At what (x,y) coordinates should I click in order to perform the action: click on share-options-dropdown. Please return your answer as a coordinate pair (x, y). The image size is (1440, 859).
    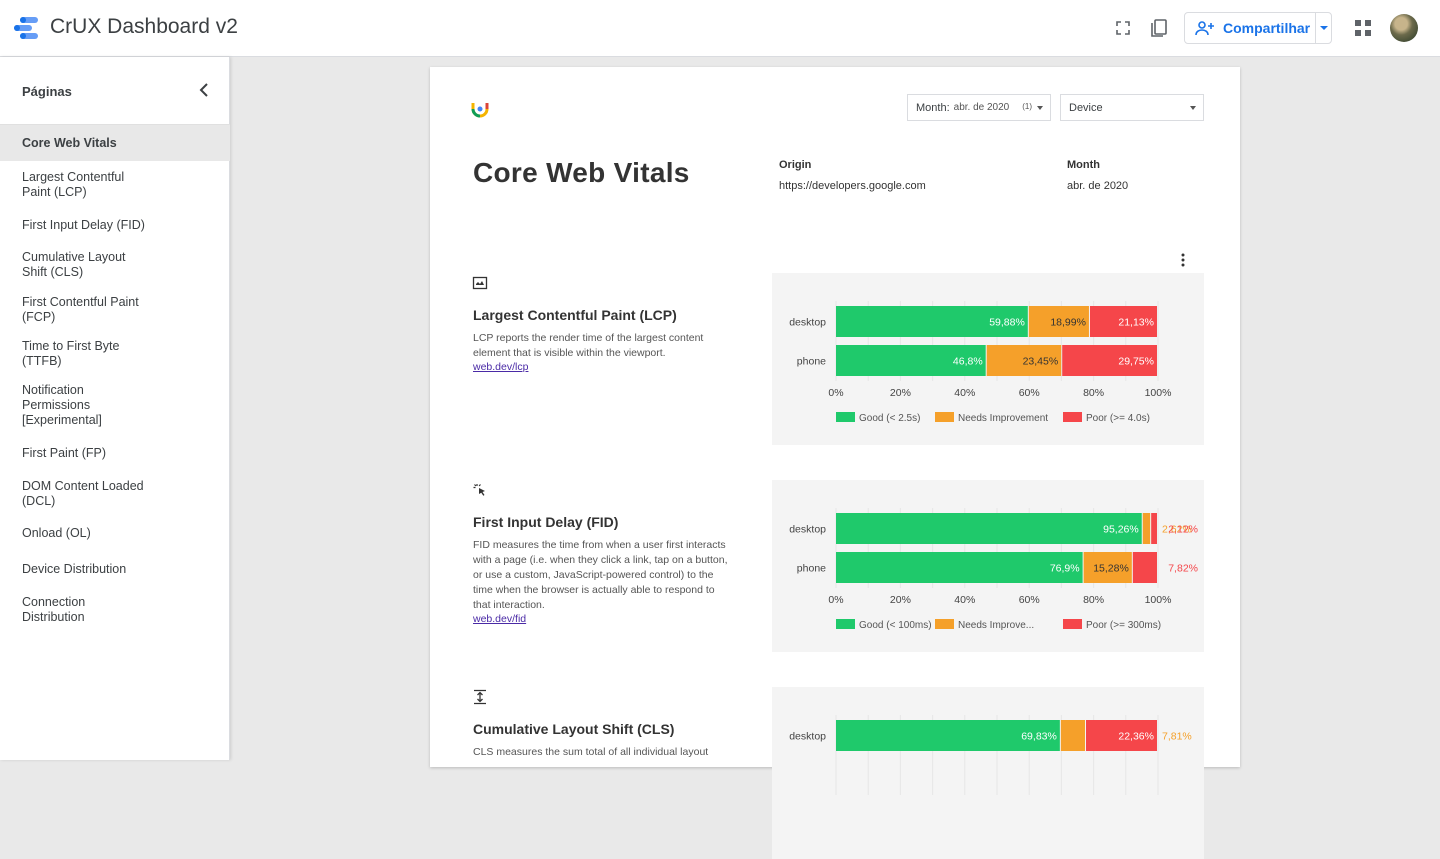
    Looking at the image, I should click on (1323, 28).